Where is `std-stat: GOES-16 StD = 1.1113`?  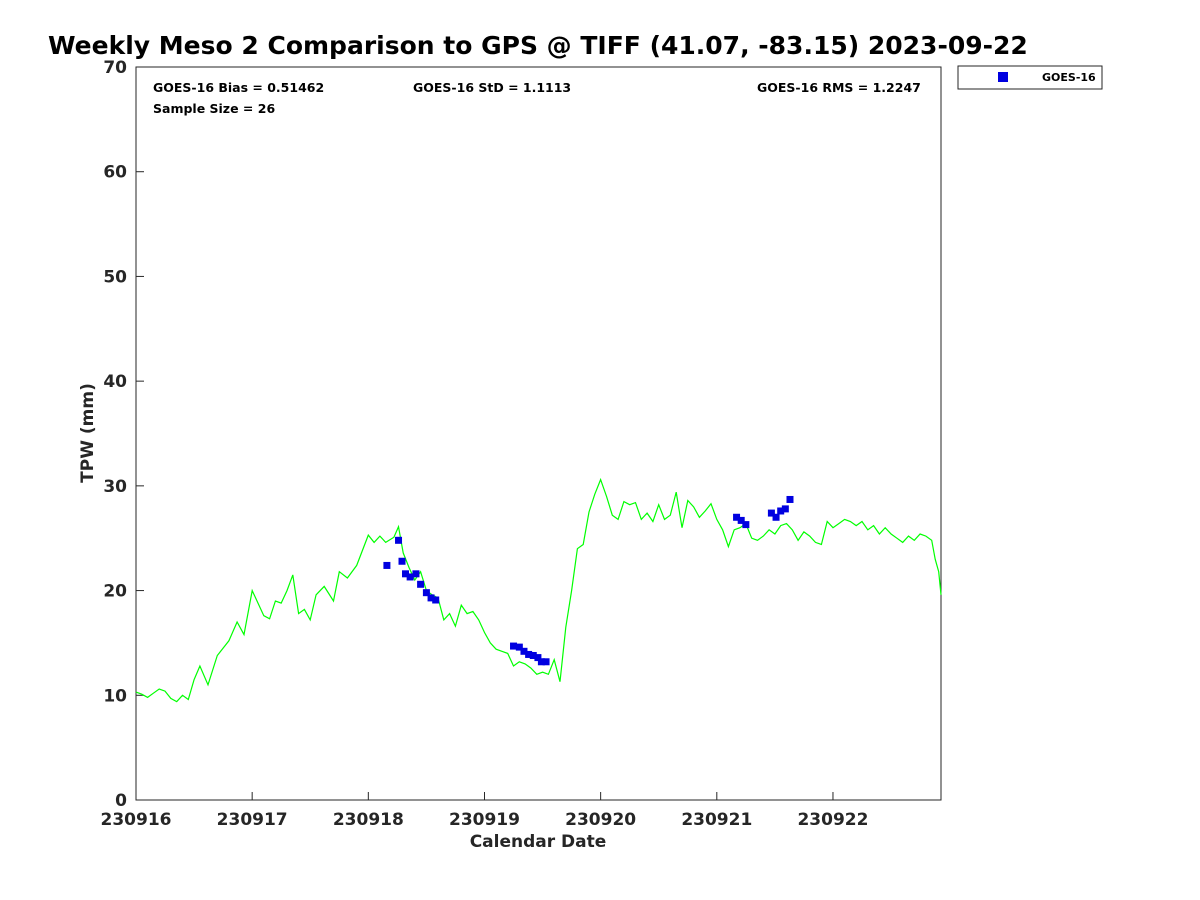
std-stat: GOES-16 StD = 1.1113 is located at coordinates (492, 87).